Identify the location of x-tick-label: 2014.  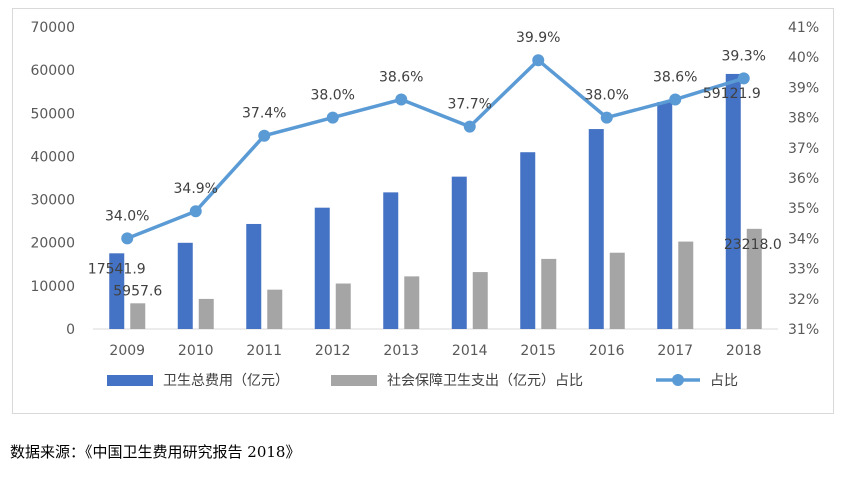
(470, 351).